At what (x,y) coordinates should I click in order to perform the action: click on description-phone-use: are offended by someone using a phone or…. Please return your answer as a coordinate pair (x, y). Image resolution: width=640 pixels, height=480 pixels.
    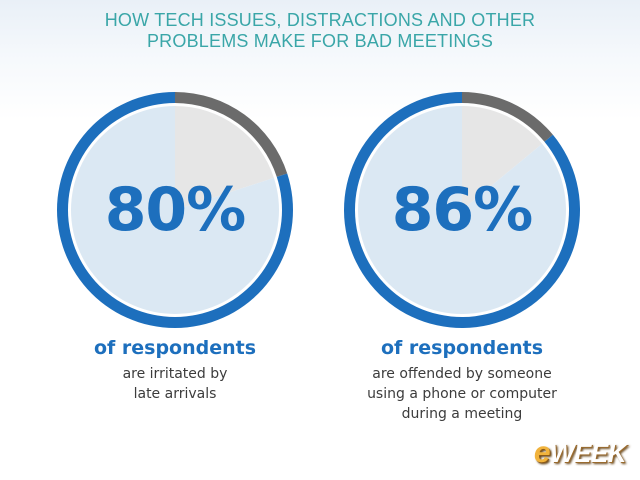
    Looking at the image, I should click on (462, 394).